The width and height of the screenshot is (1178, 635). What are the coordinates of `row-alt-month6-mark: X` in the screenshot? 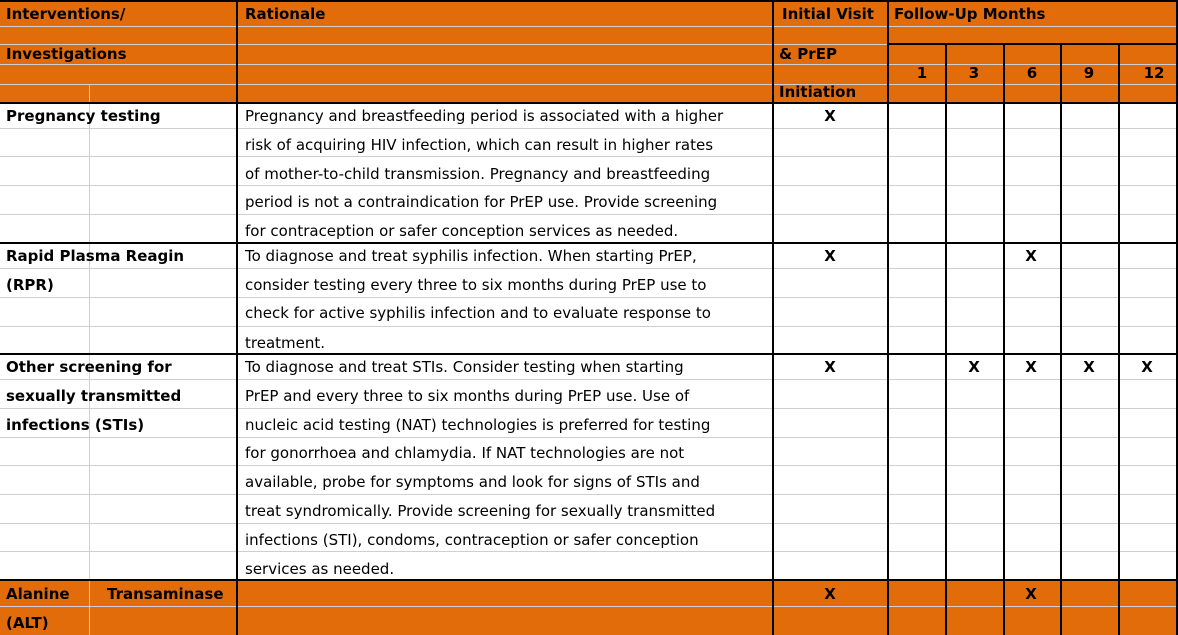 It's located at (1031, 594).